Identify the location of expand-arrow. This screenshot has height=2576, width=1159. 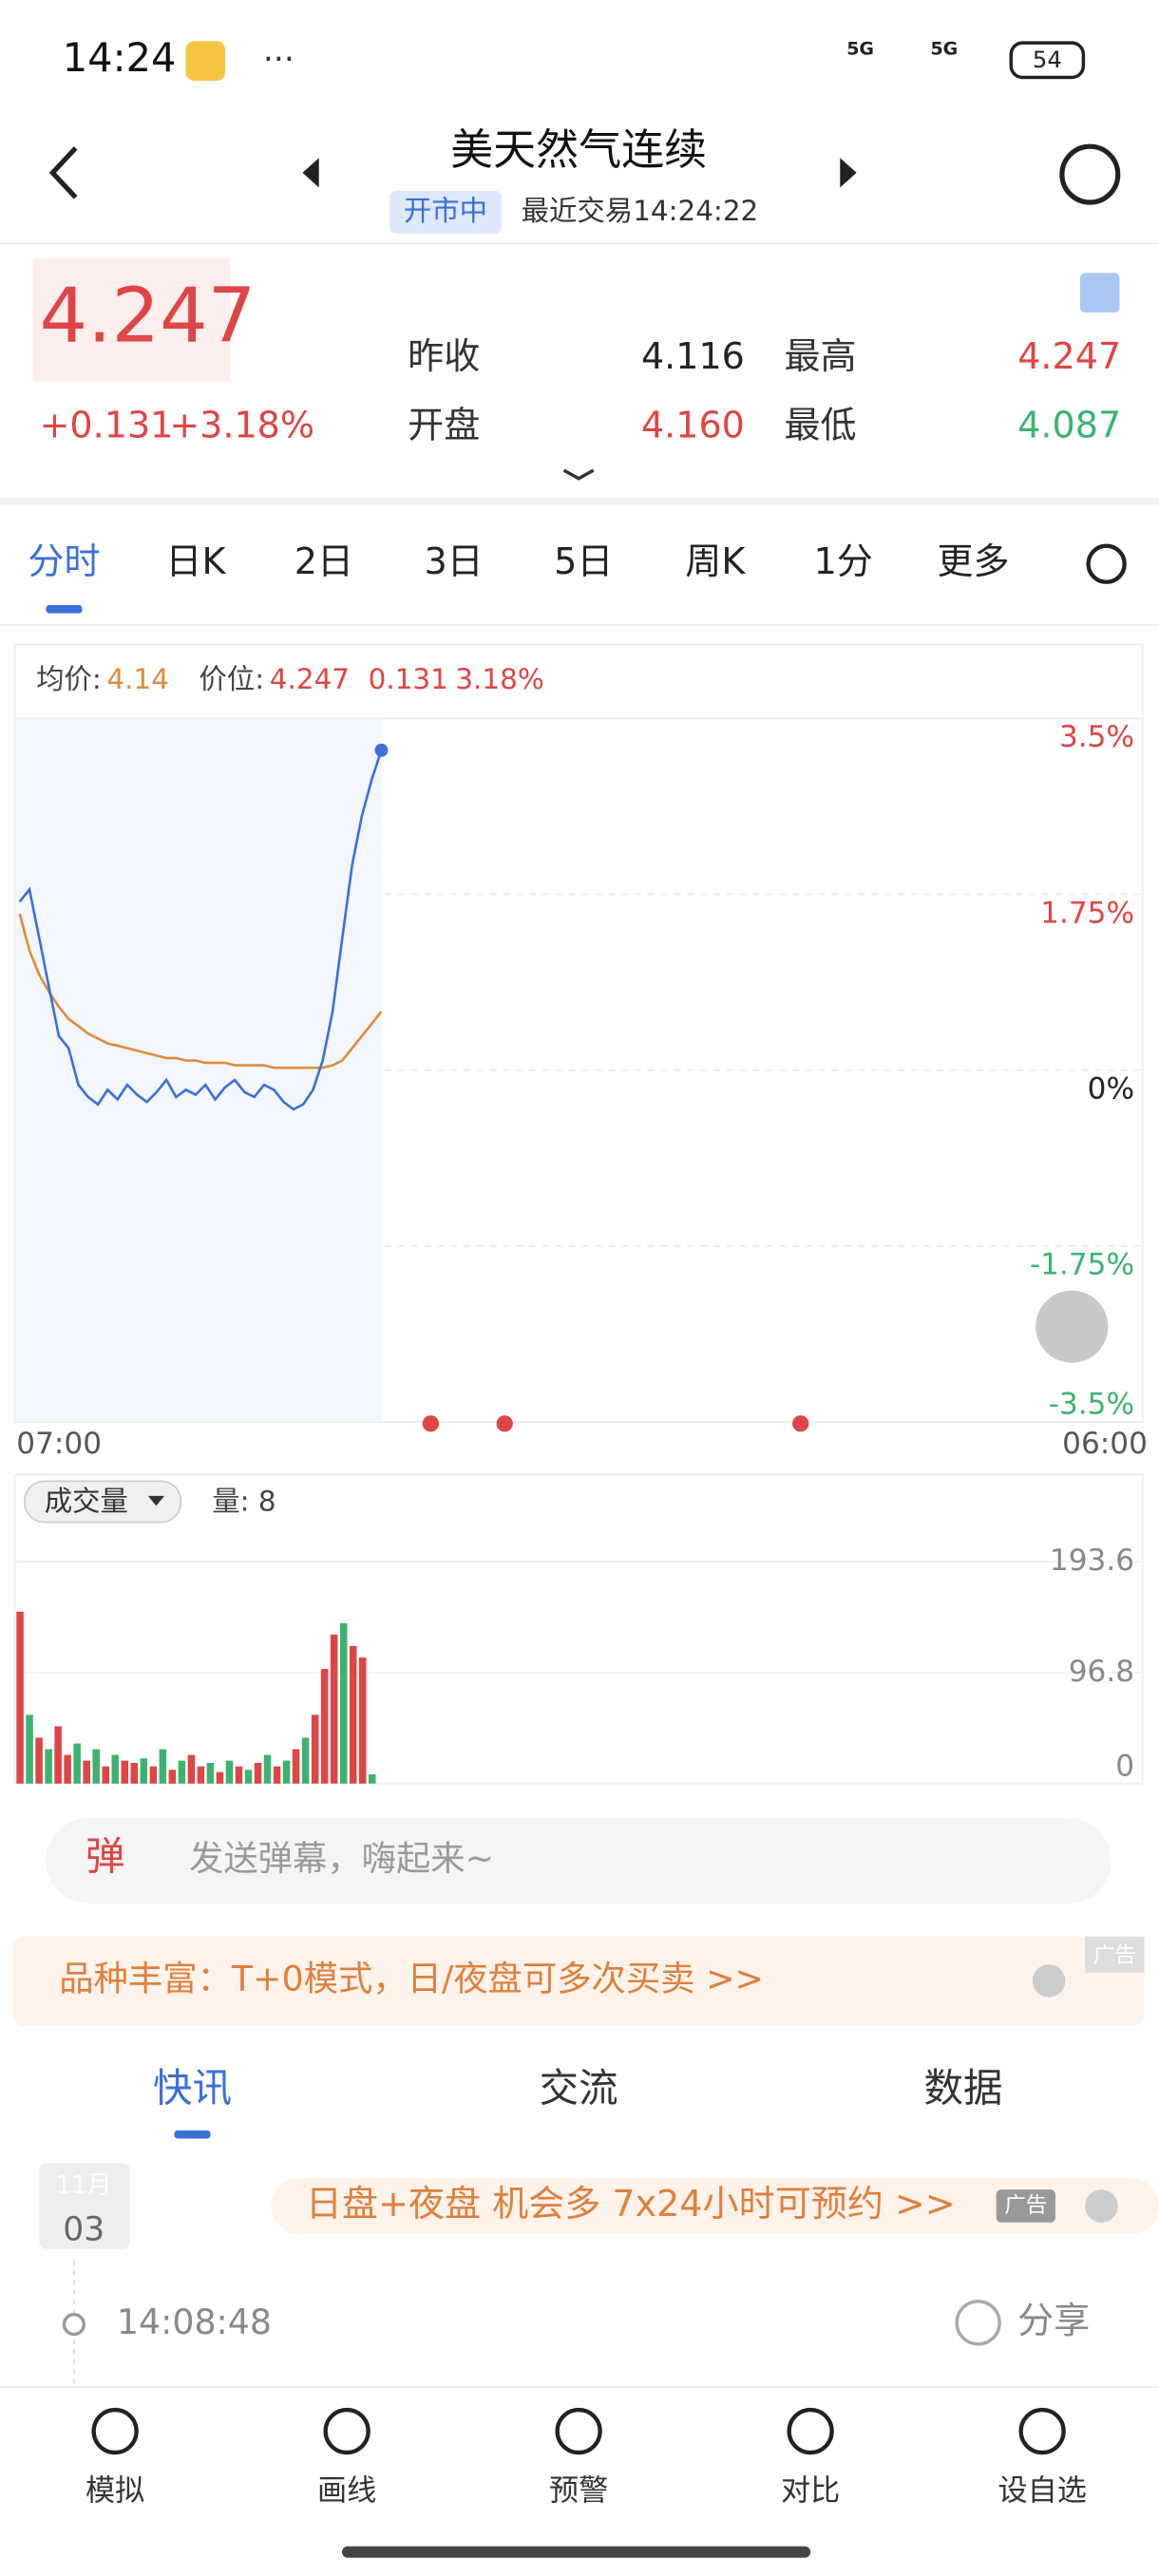
(578, 474).